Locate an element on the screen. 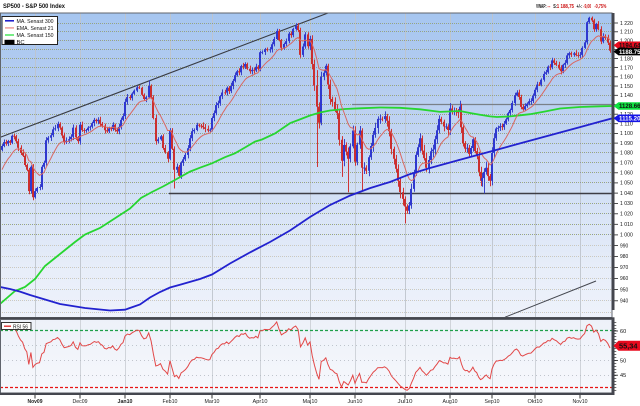 The image size is (640, 406). svg-text: 1115.20 is located at coordinates (629, 120).